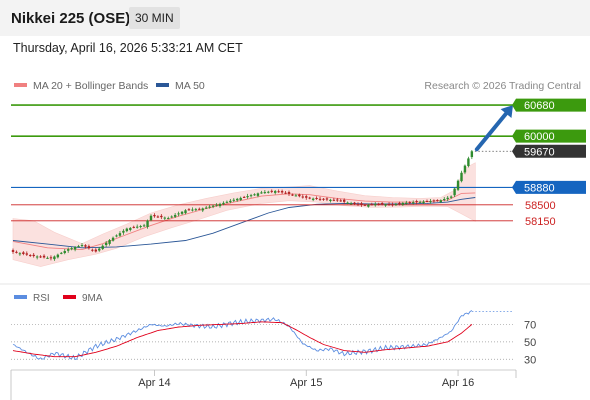  Describe the element at coordinates (91, 86) in the screenshot. I see `legend-ma20-label: MA 20 + Bollinger Bands` at that location.